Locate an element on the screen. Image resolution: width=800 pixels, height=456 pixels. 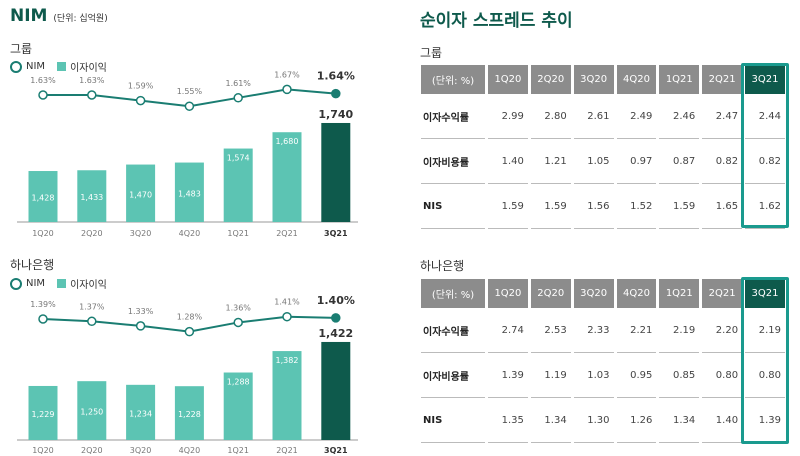
cell: 1.30 is located at coordinates (593, 420).